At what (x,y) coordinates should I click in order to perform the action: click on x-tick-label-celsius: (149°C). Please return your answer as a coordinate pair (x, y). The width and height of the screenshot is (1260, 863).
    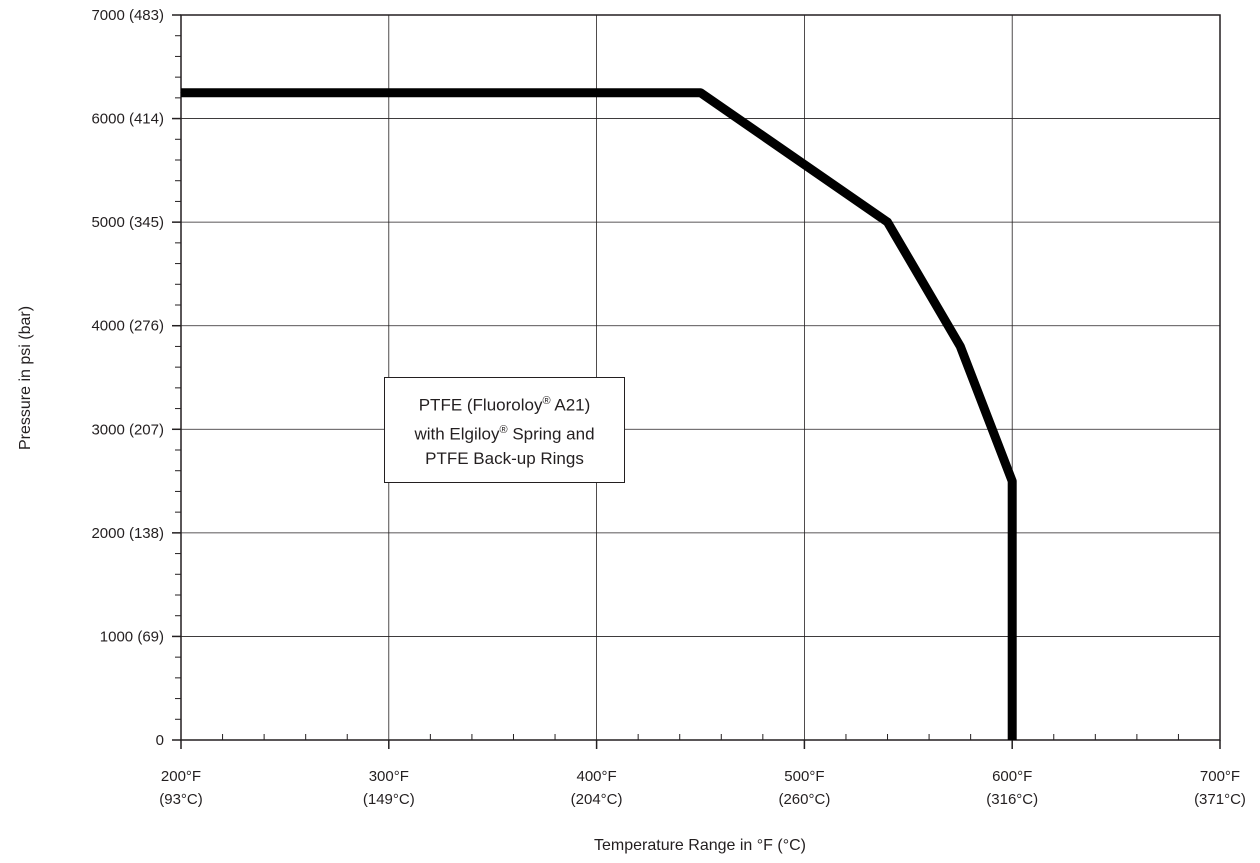
    Looking at the image, I should click on (389, 799).